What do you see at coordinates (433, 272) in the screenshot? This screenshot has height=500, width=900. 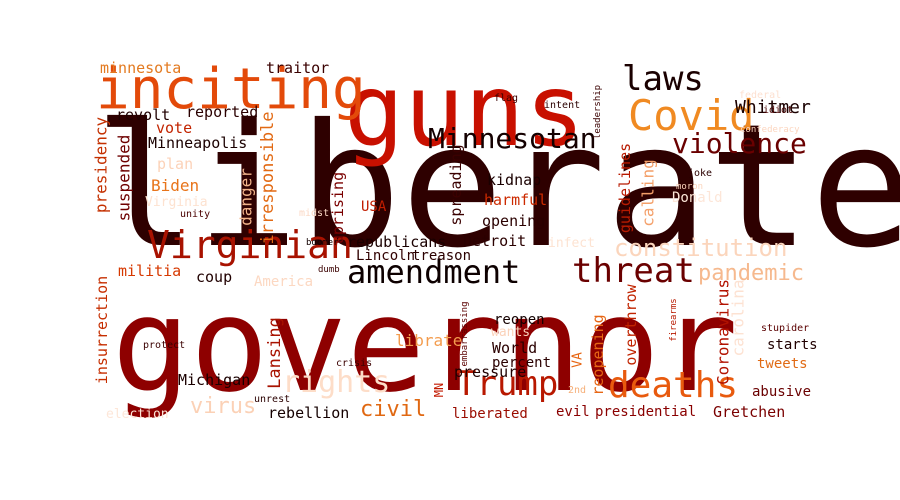 I see `word-amendment: amendment` at bounding box center [433, 272].